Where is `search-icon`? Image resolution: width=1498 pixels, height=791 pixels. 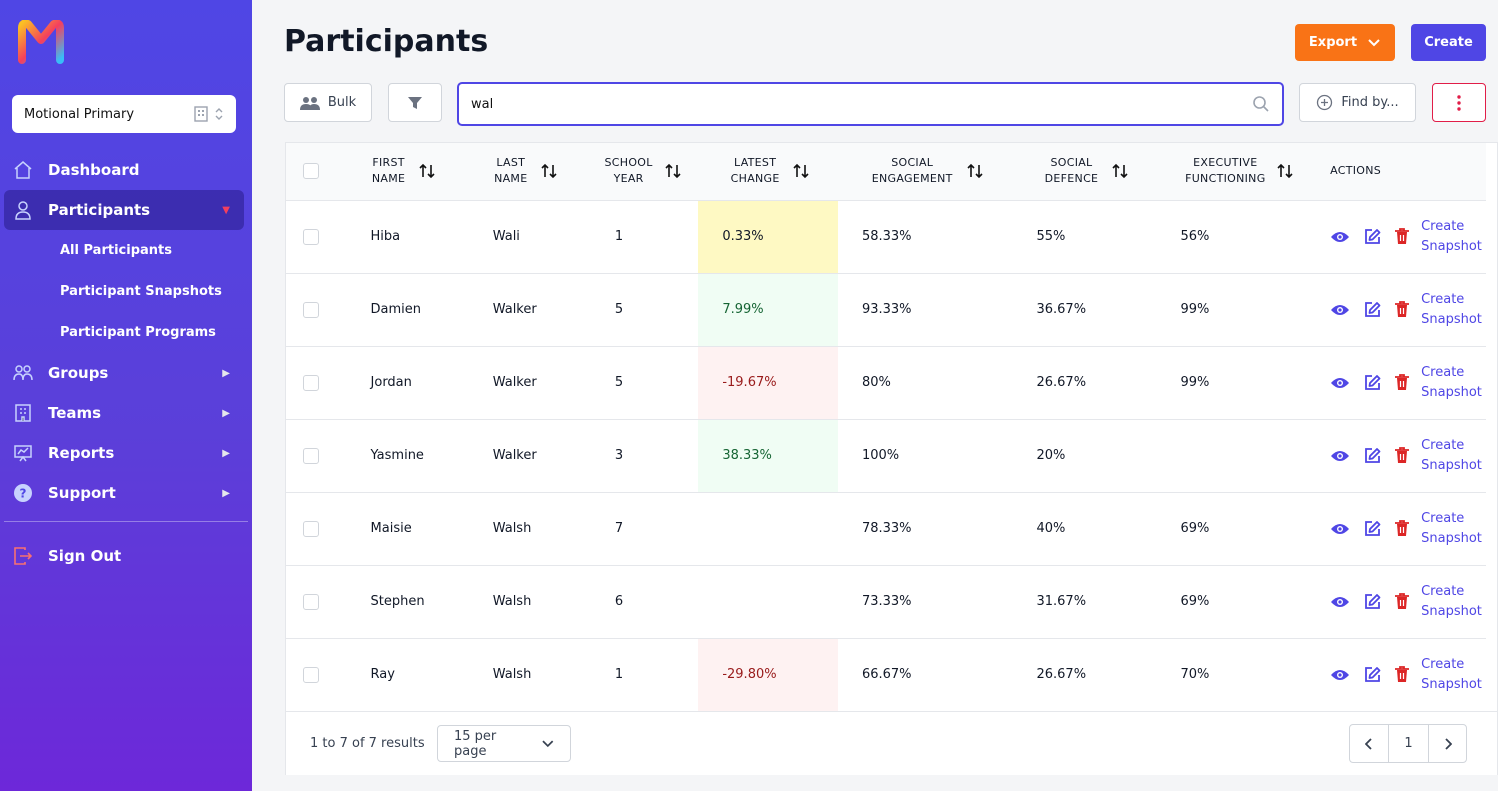 search-icon is located at coordinates (1261, 104).